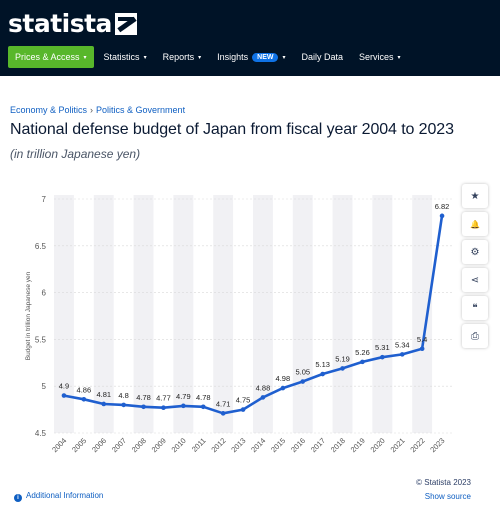 The image size is (500, 508). Describe the element at coordinates (258, 445) in the screenshot. I see `x-tick-label: 2014` at that location.